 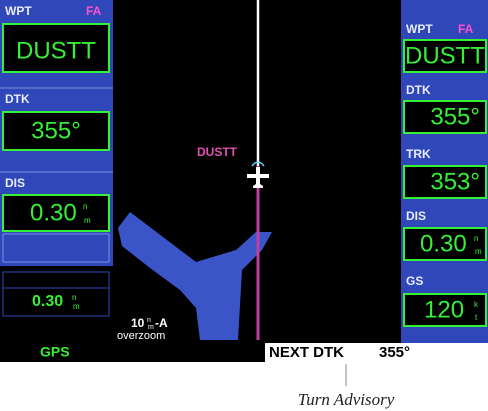 I want to click on terrain, so click(x=195, y=276).